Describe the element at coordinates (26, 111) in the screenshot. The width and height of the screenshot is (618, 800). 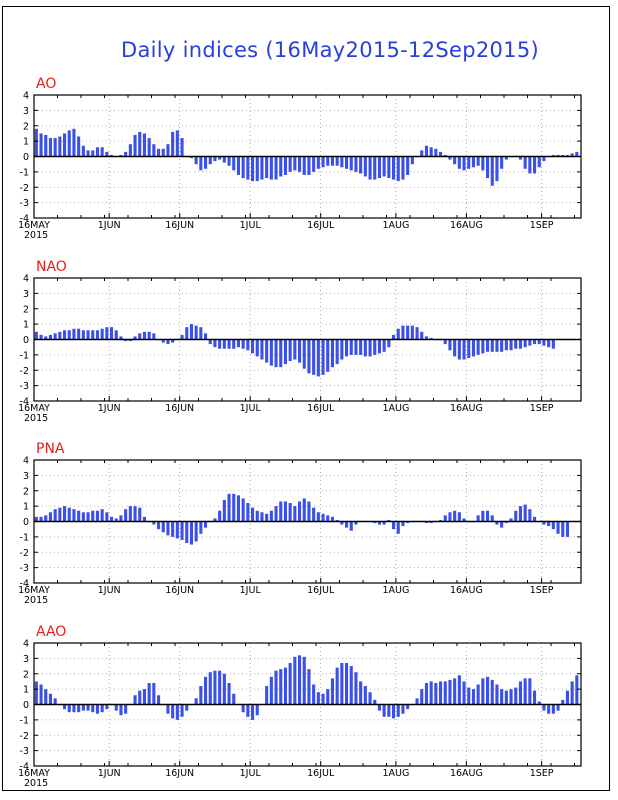
I see `y-tick-label: 3` at that location.